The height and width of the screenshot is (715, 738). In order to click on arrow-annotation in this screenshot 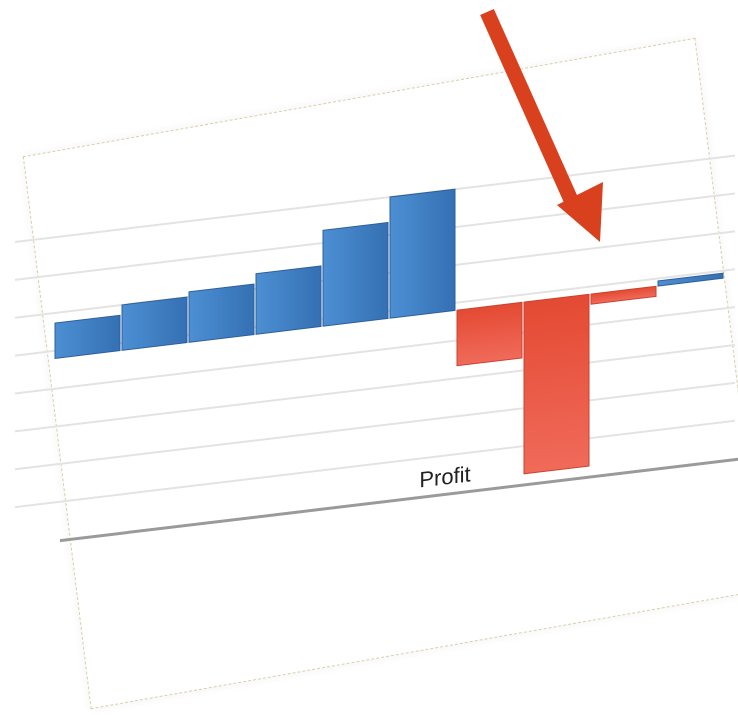, I will do `click(541, 125)`.